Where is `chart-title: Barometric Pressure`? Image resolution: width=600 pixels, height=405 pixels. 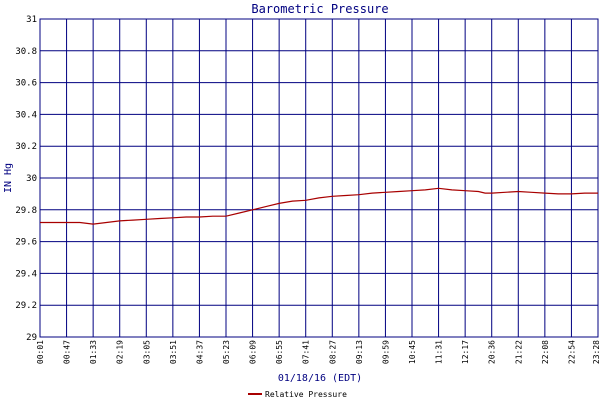
chart-title: Barometric Pressure is located at coordinates (319, 9).